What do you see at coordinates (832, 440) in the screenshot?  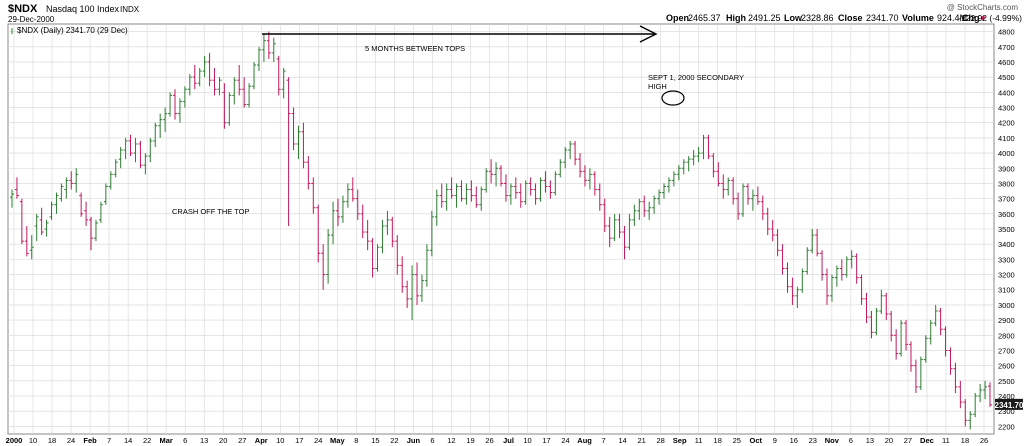 I see `x-tick-label: Nov` at bounding box center [832, 440].